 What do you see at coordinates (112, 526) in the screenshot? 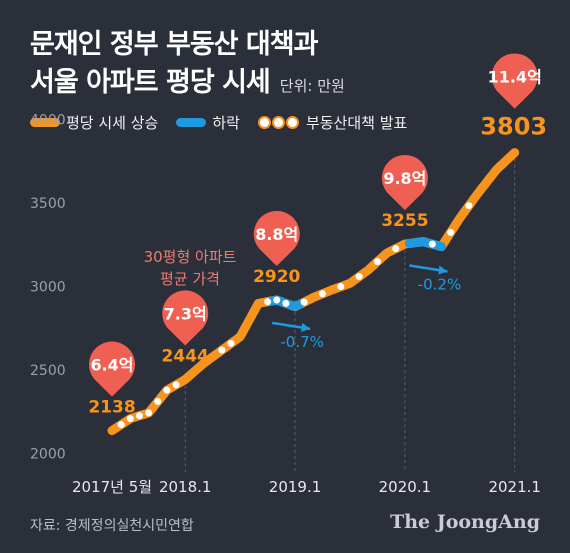
I see `source-note: 자료: 경제정의실천시민연합` at bounding box center [112, 526].